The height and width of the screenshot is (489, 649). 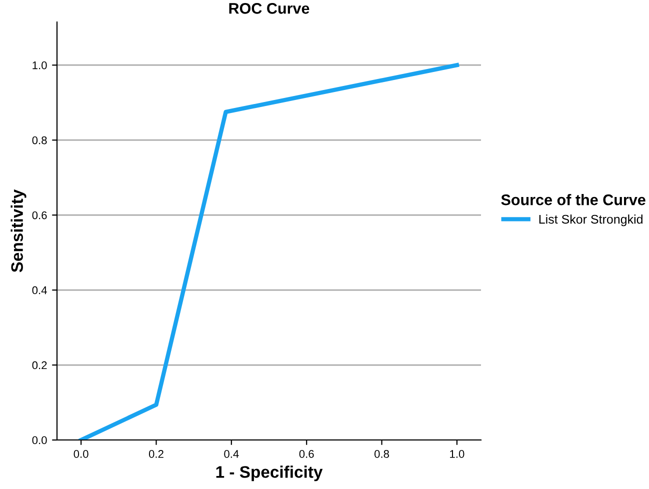 What do you see at coordinates (39, 290) in the screenshot?
I see `y-tick-label: 0.4` at bounding box center [39, 290].